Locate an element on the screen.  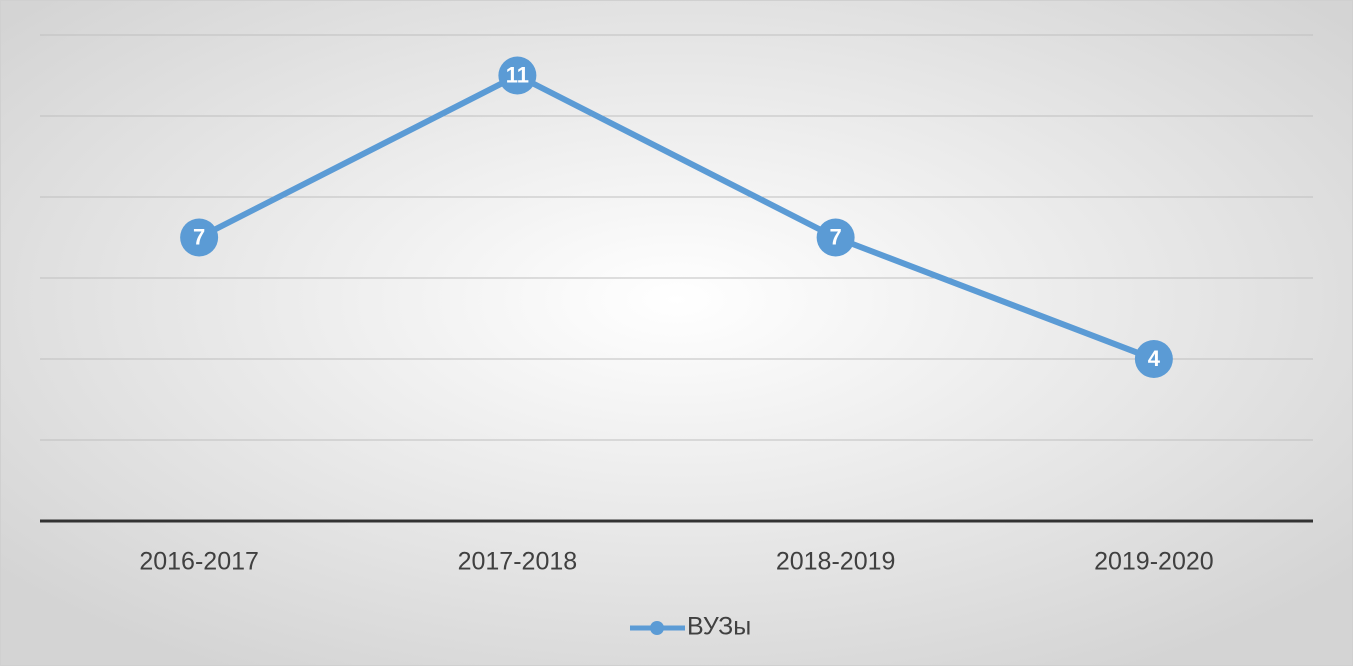
x-tick-label: 2016-2017 is located at coordinates (199, 562).